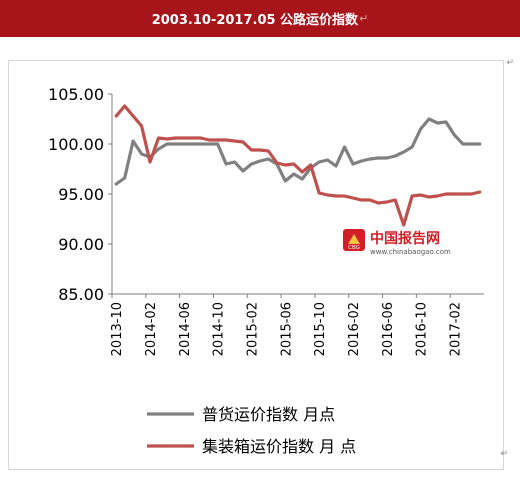 The height and width of the screenshot is (480, 520). I want to click on brand-badge: CBG, so click(354, 248).